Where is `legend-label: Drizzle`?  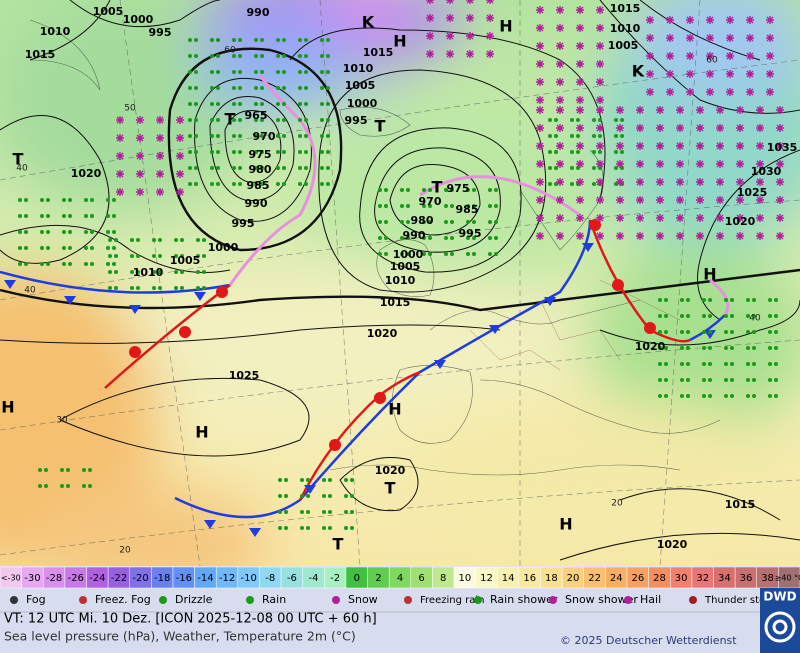 legend-label: Drizzle is located at coordinates (194, 599).